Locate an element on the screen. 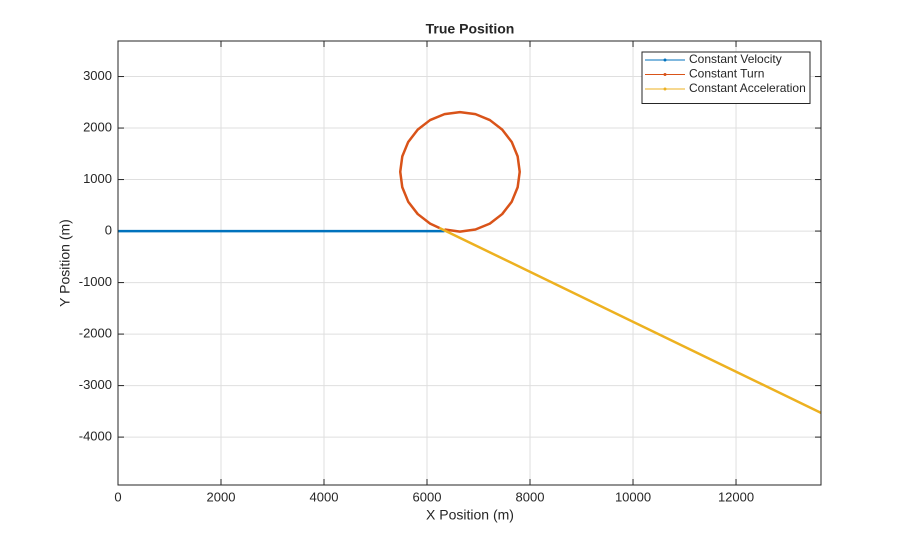  y-tick-label: 1000 is located at coordinates (97, 178).